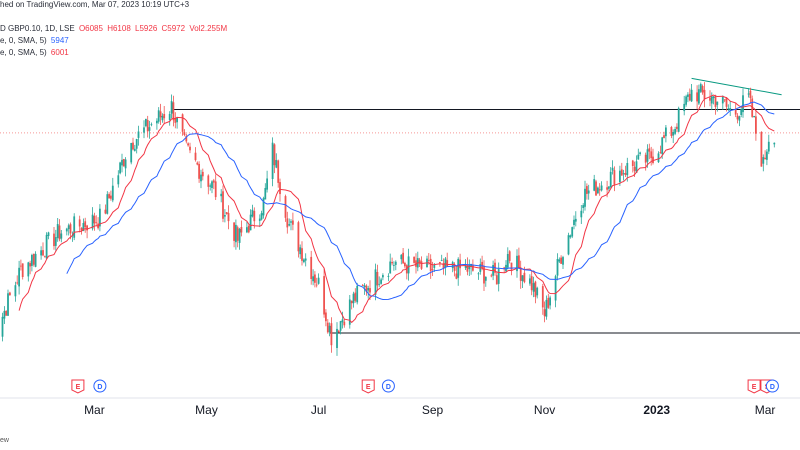 The image size is (800, 450). What do you see at coordinates (34, 53) in the screenshot?
I see `ma-legend-2: e, 0, SMA, 5) 6001` at bounding box center [34, 53].